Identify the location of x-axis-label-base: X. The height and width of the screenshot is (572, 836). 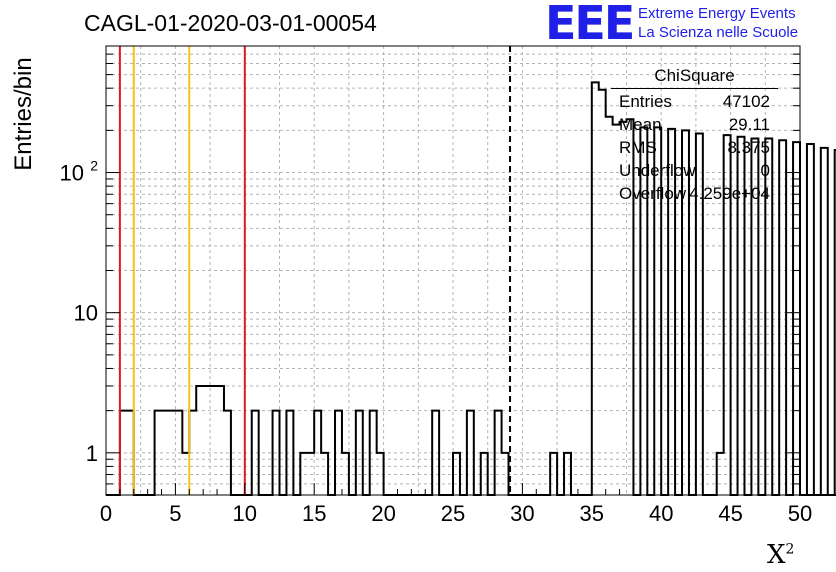
(776, 555).